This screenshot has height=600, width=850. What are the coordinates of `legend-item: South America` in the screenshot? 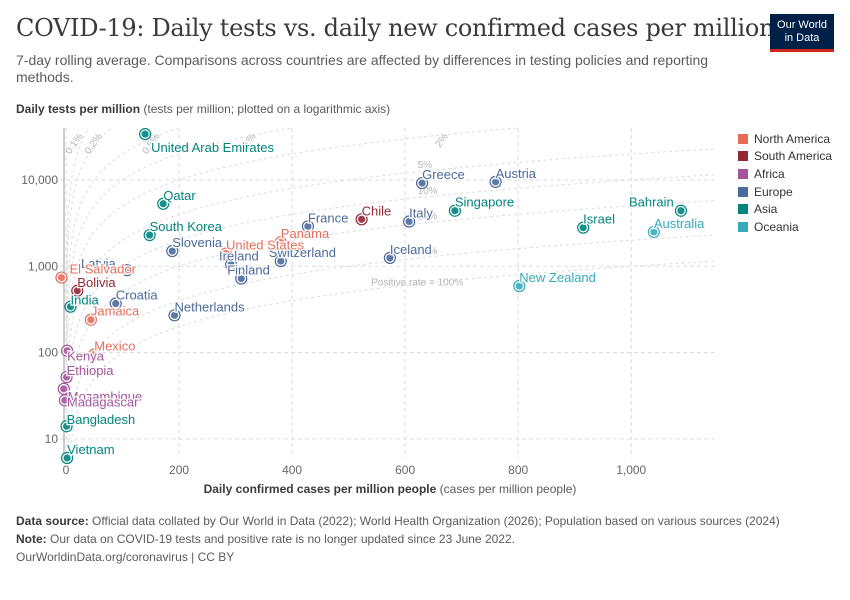 It's located at (785, 157).